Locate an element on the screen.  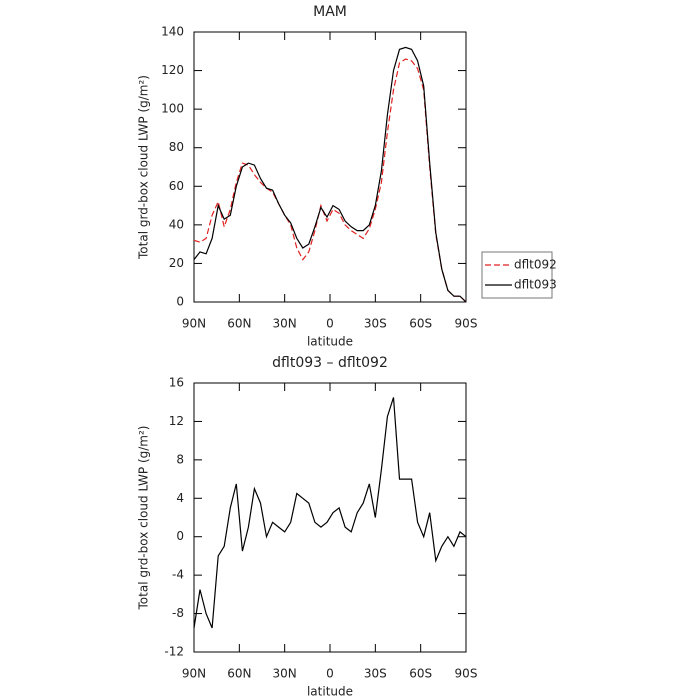
y-tick-label: 12 is located at coordinates (176, 421).